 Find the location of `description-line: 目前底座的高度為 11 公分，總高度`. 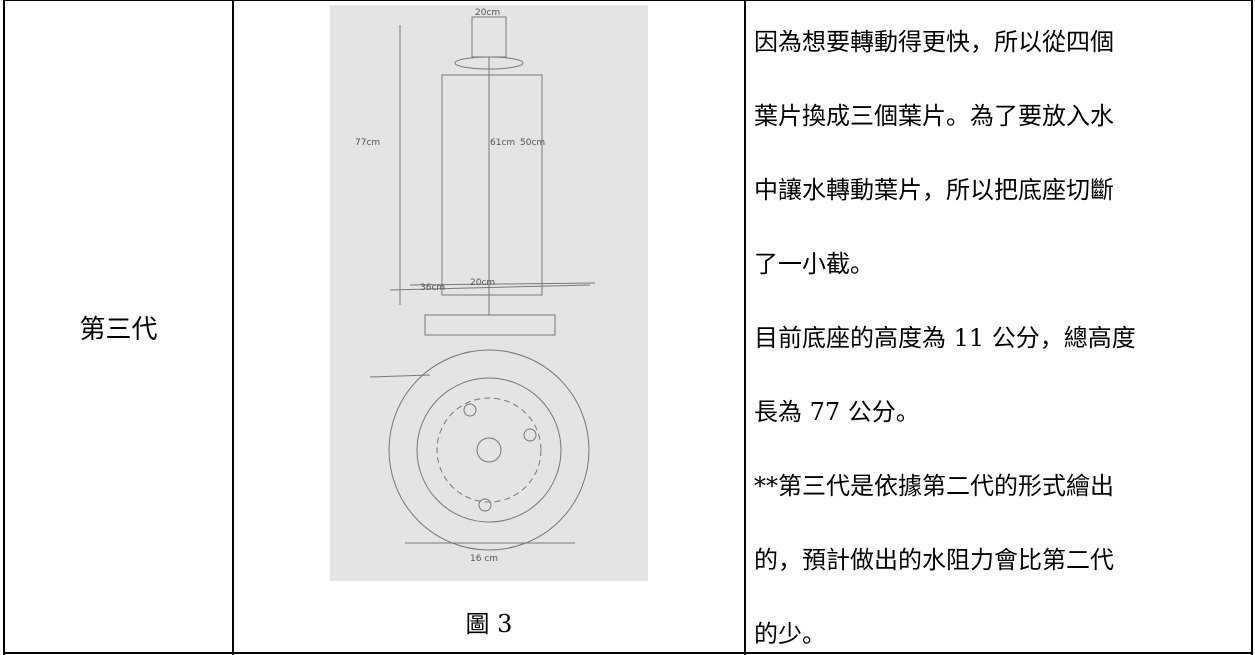

description-line: 目前底座的高度為 11 公分，總高度 is located at coordinates (945, 338).